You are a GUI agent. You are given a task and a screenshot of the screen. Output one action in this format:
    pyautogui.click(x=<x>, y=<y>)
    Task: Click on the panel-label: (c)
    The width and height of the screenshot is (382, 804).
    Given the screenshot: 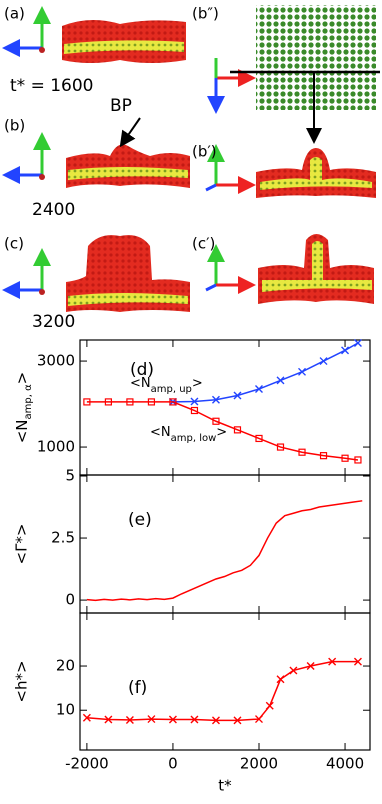 What is the action you would take?
    pyautogui.click(x=14, y=244)
    